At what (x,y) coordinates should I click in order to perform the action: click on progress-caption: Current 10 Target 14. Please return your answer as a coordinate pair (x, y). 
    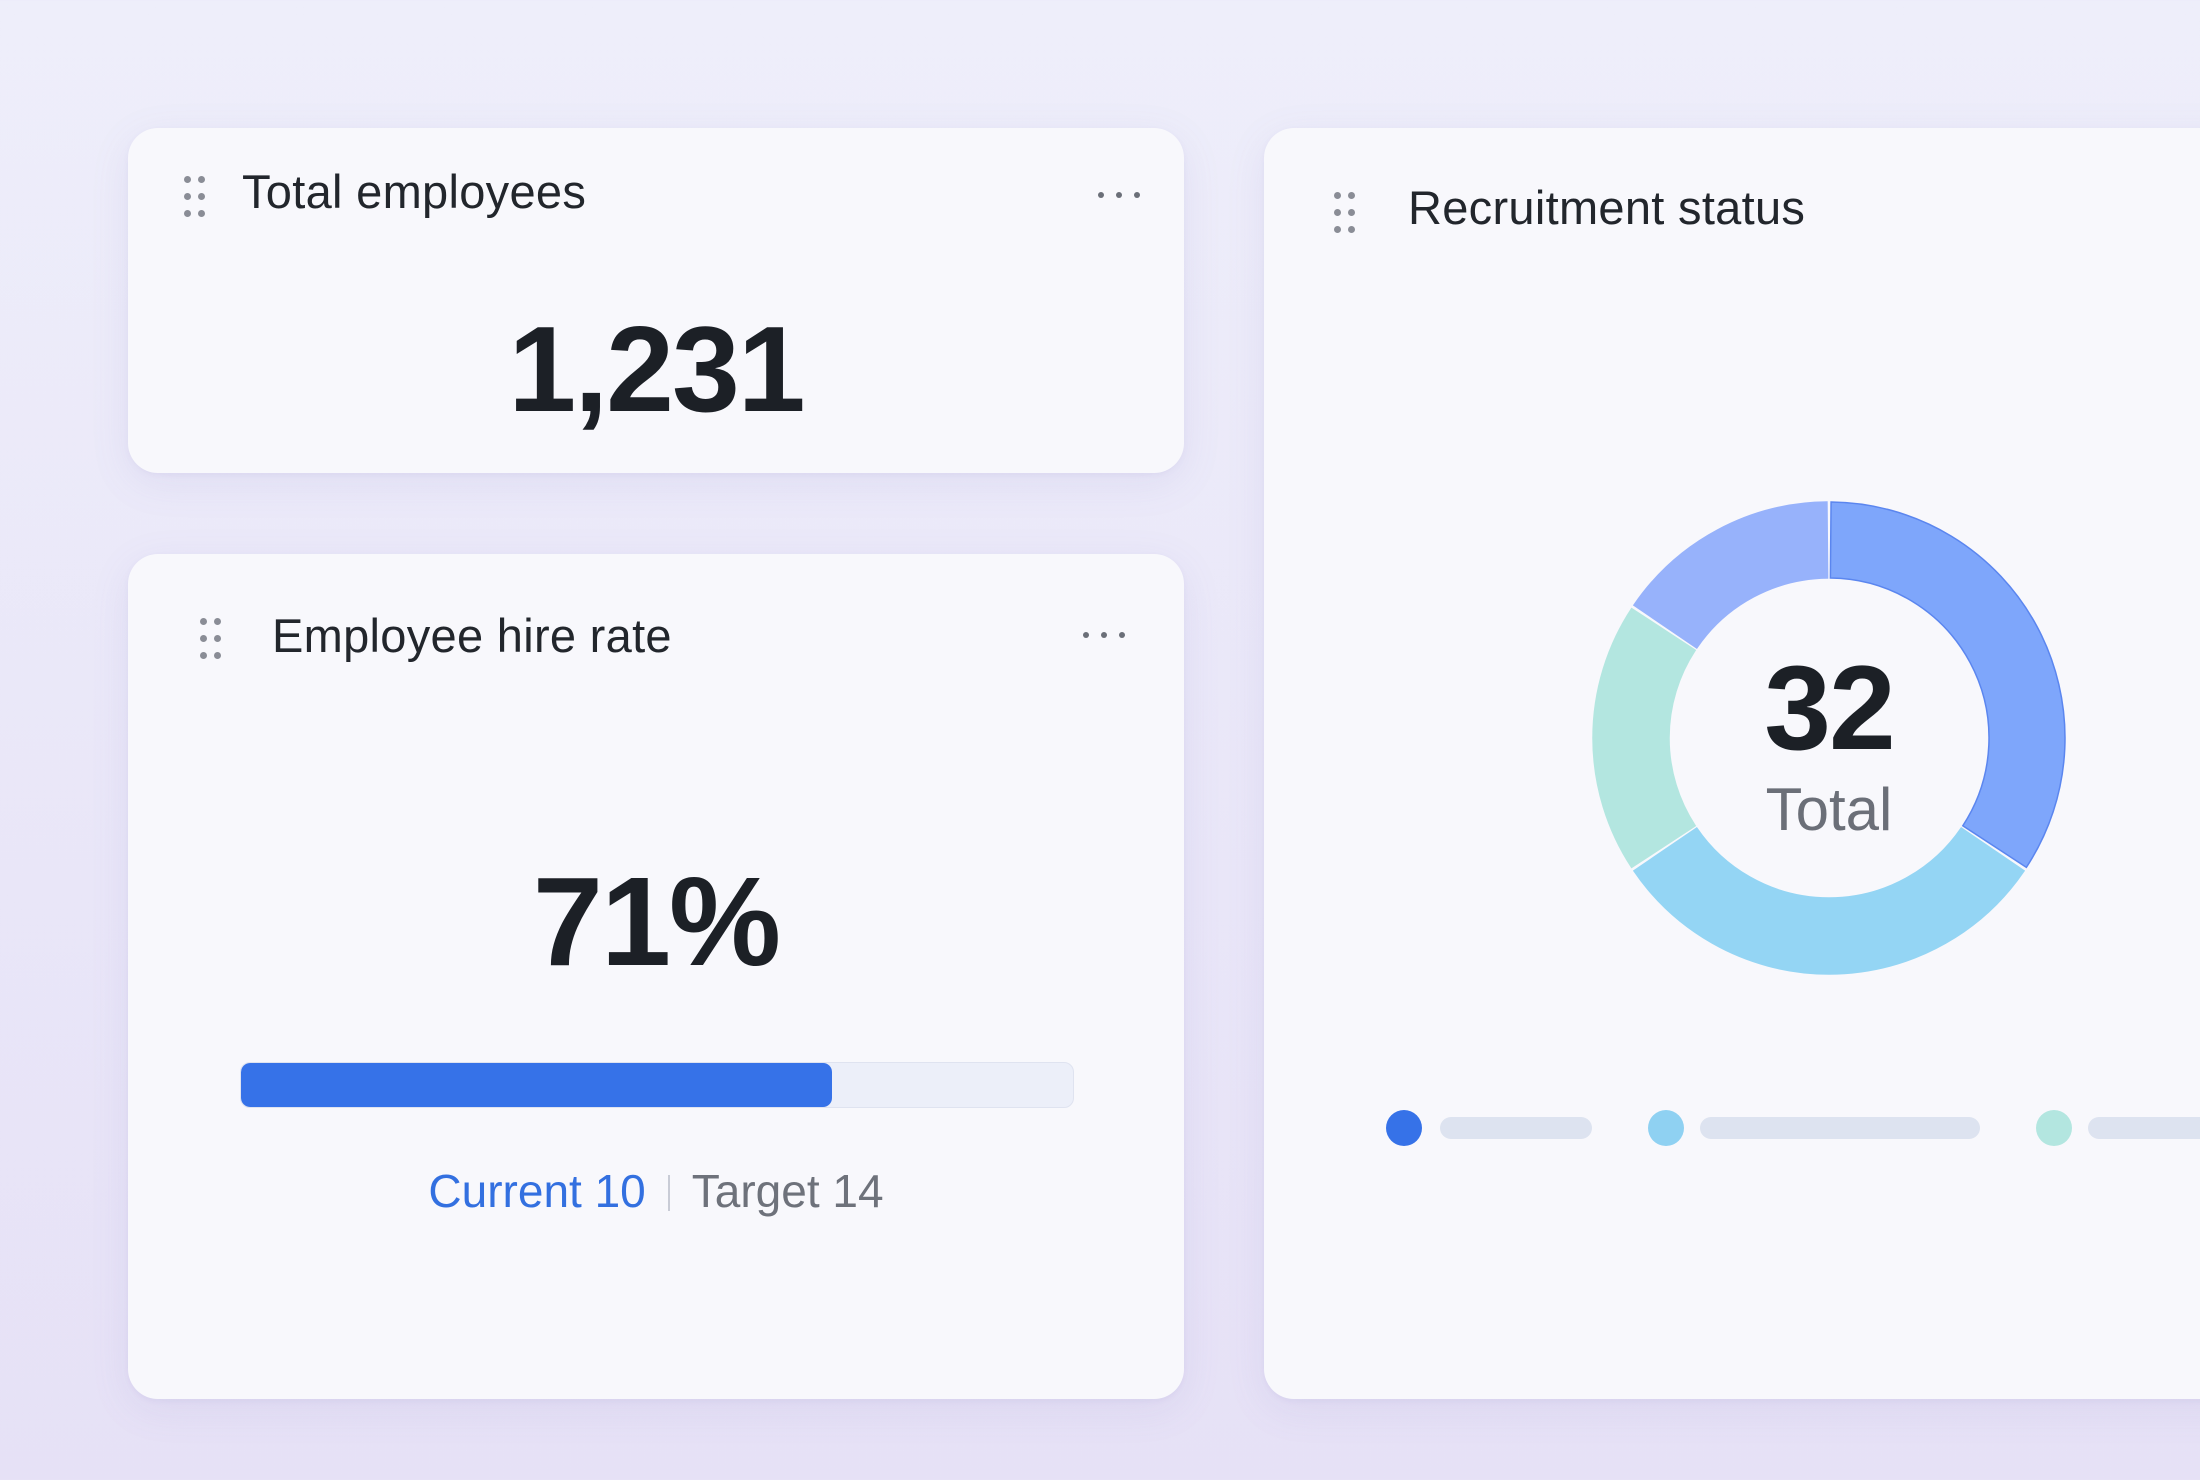
    Looking at the image, I should click on (656, 1191).